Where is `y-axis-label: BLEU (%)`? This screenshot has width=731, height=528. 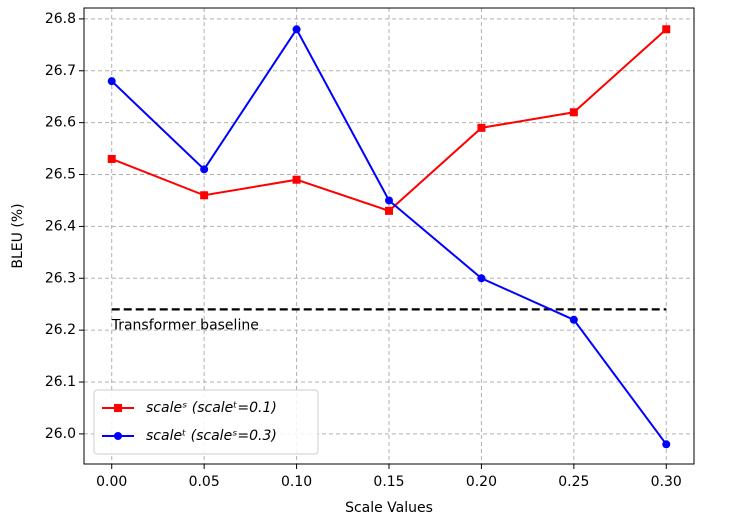
y-axis-label: BLEU (%) is located at coordinates (18, 235).